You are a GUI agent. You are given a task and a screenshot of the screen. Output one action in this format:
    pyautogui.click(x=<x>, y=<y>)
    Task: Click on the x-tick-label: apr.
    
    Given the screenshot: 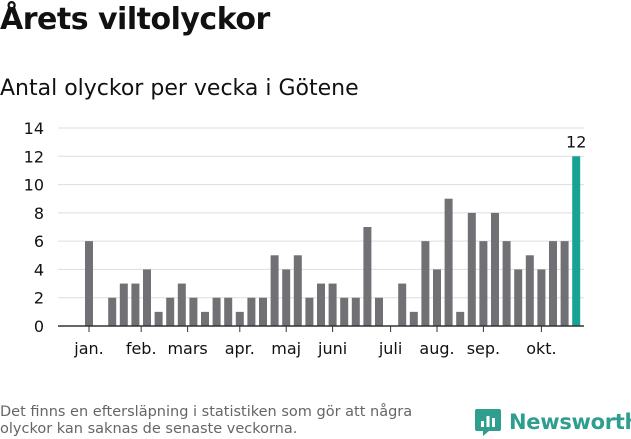 What is the action you would take?
    pyautogui.click(x=240, y=348)
    